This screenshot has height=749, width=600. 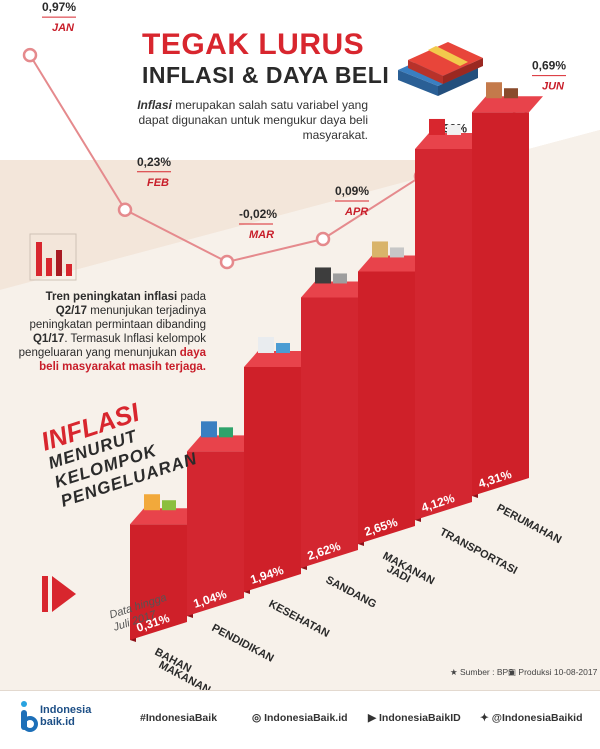 What do you see at coordinates (132, 367) in the screenshot?
I see `trend-text-8: masyarakat masih terjaga.` at bounding box center [132, 367].